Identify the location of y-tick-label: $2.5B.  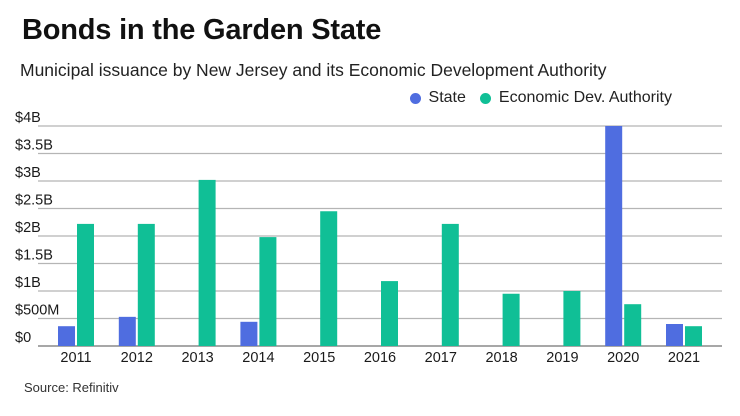
(34, 201).